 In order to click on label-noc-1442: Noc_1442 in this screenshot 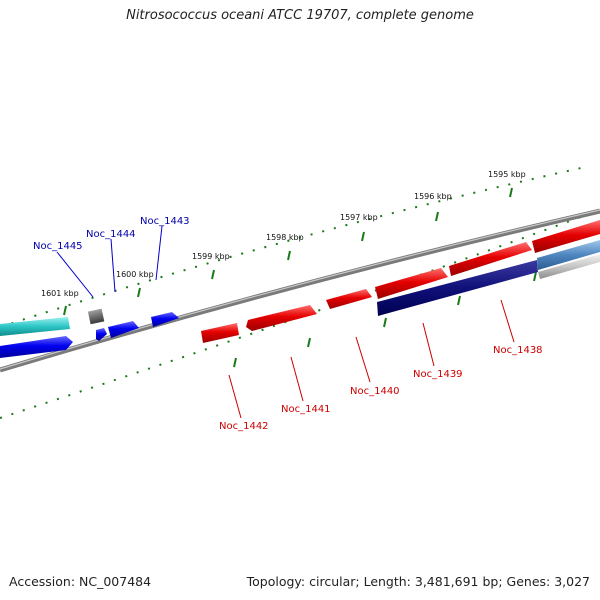, I will do `click(244, 426)`.